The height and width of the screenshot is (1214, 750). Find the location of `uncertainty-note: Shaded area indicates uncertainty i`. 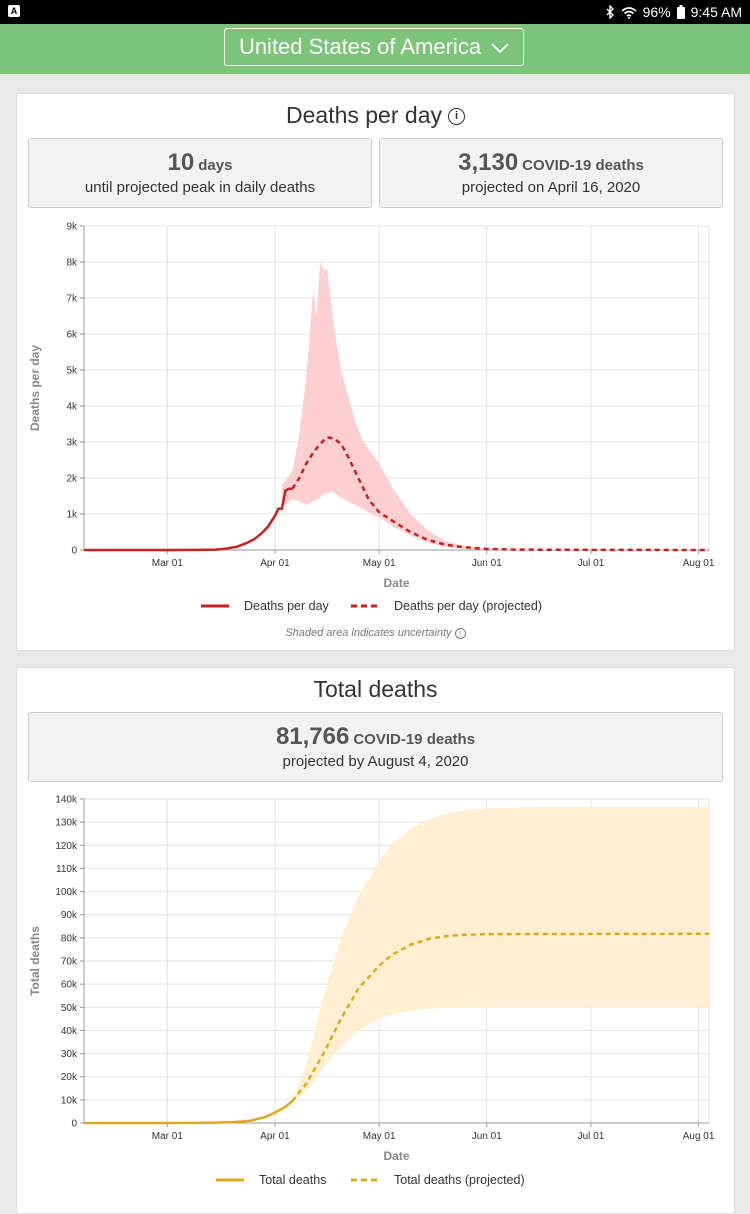

uncertainty-note: Shaded area indicates uncertainty i is located at coordinates (375, 633).